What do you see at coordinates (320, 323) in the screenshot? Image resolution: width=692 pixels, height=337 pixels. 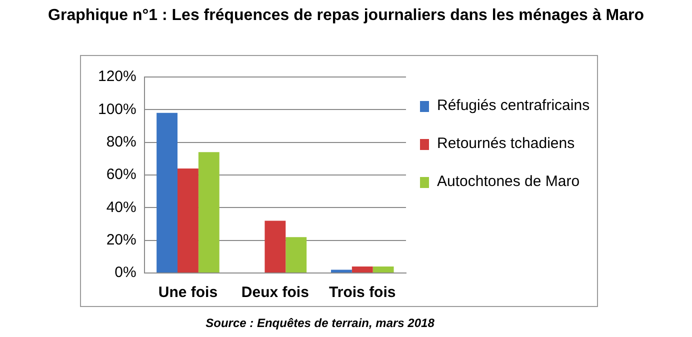 I see `source-note: Source : Enquêtes de terrain, mars 2018` at bounding box center [320, 323].